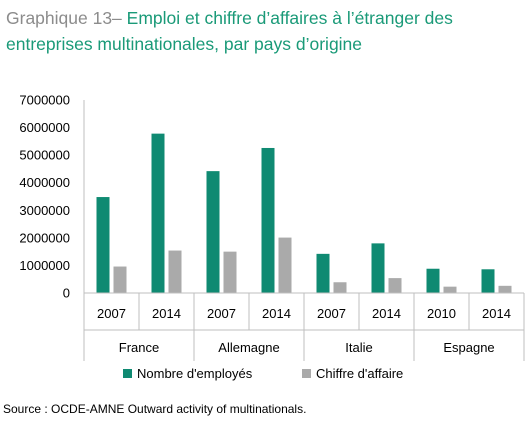 The height and width of the screenshot is (424, 528). I want to click on y-tick-label: 6000000, so click(44, 127).